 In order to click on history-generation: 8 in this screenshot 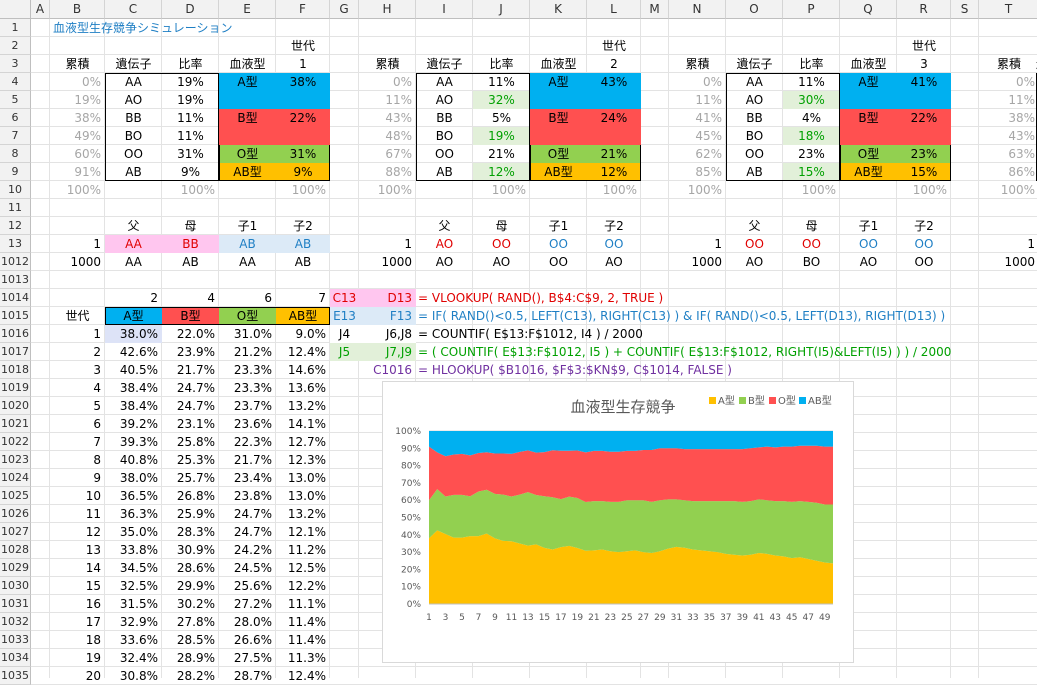, I will do `click(97, 460)`.